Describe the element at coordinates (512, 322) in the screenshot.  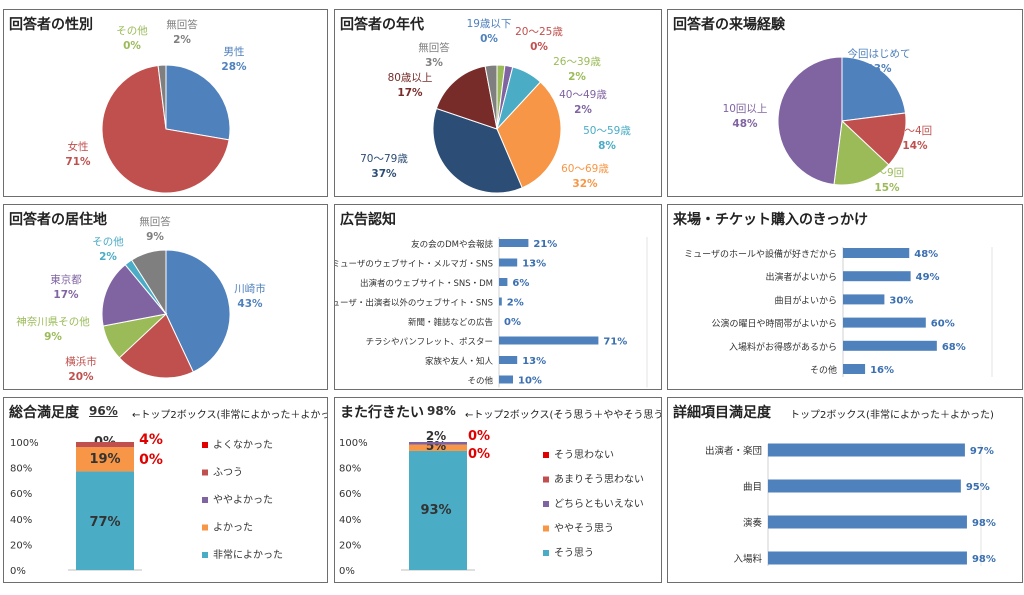
I see `bar-value-label: 0%` at that location.